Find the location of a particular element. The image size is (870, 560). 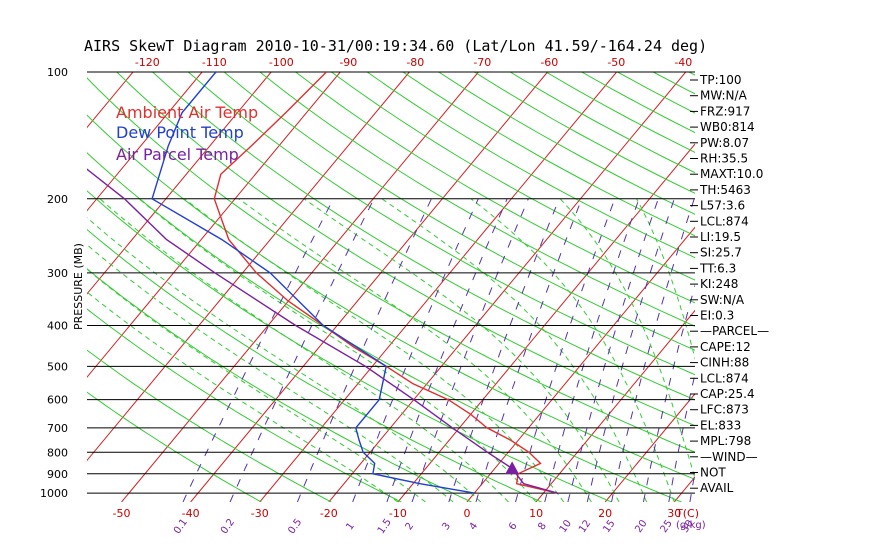

mixing-ratio-label: 6 is located at coordinates (513, 527).